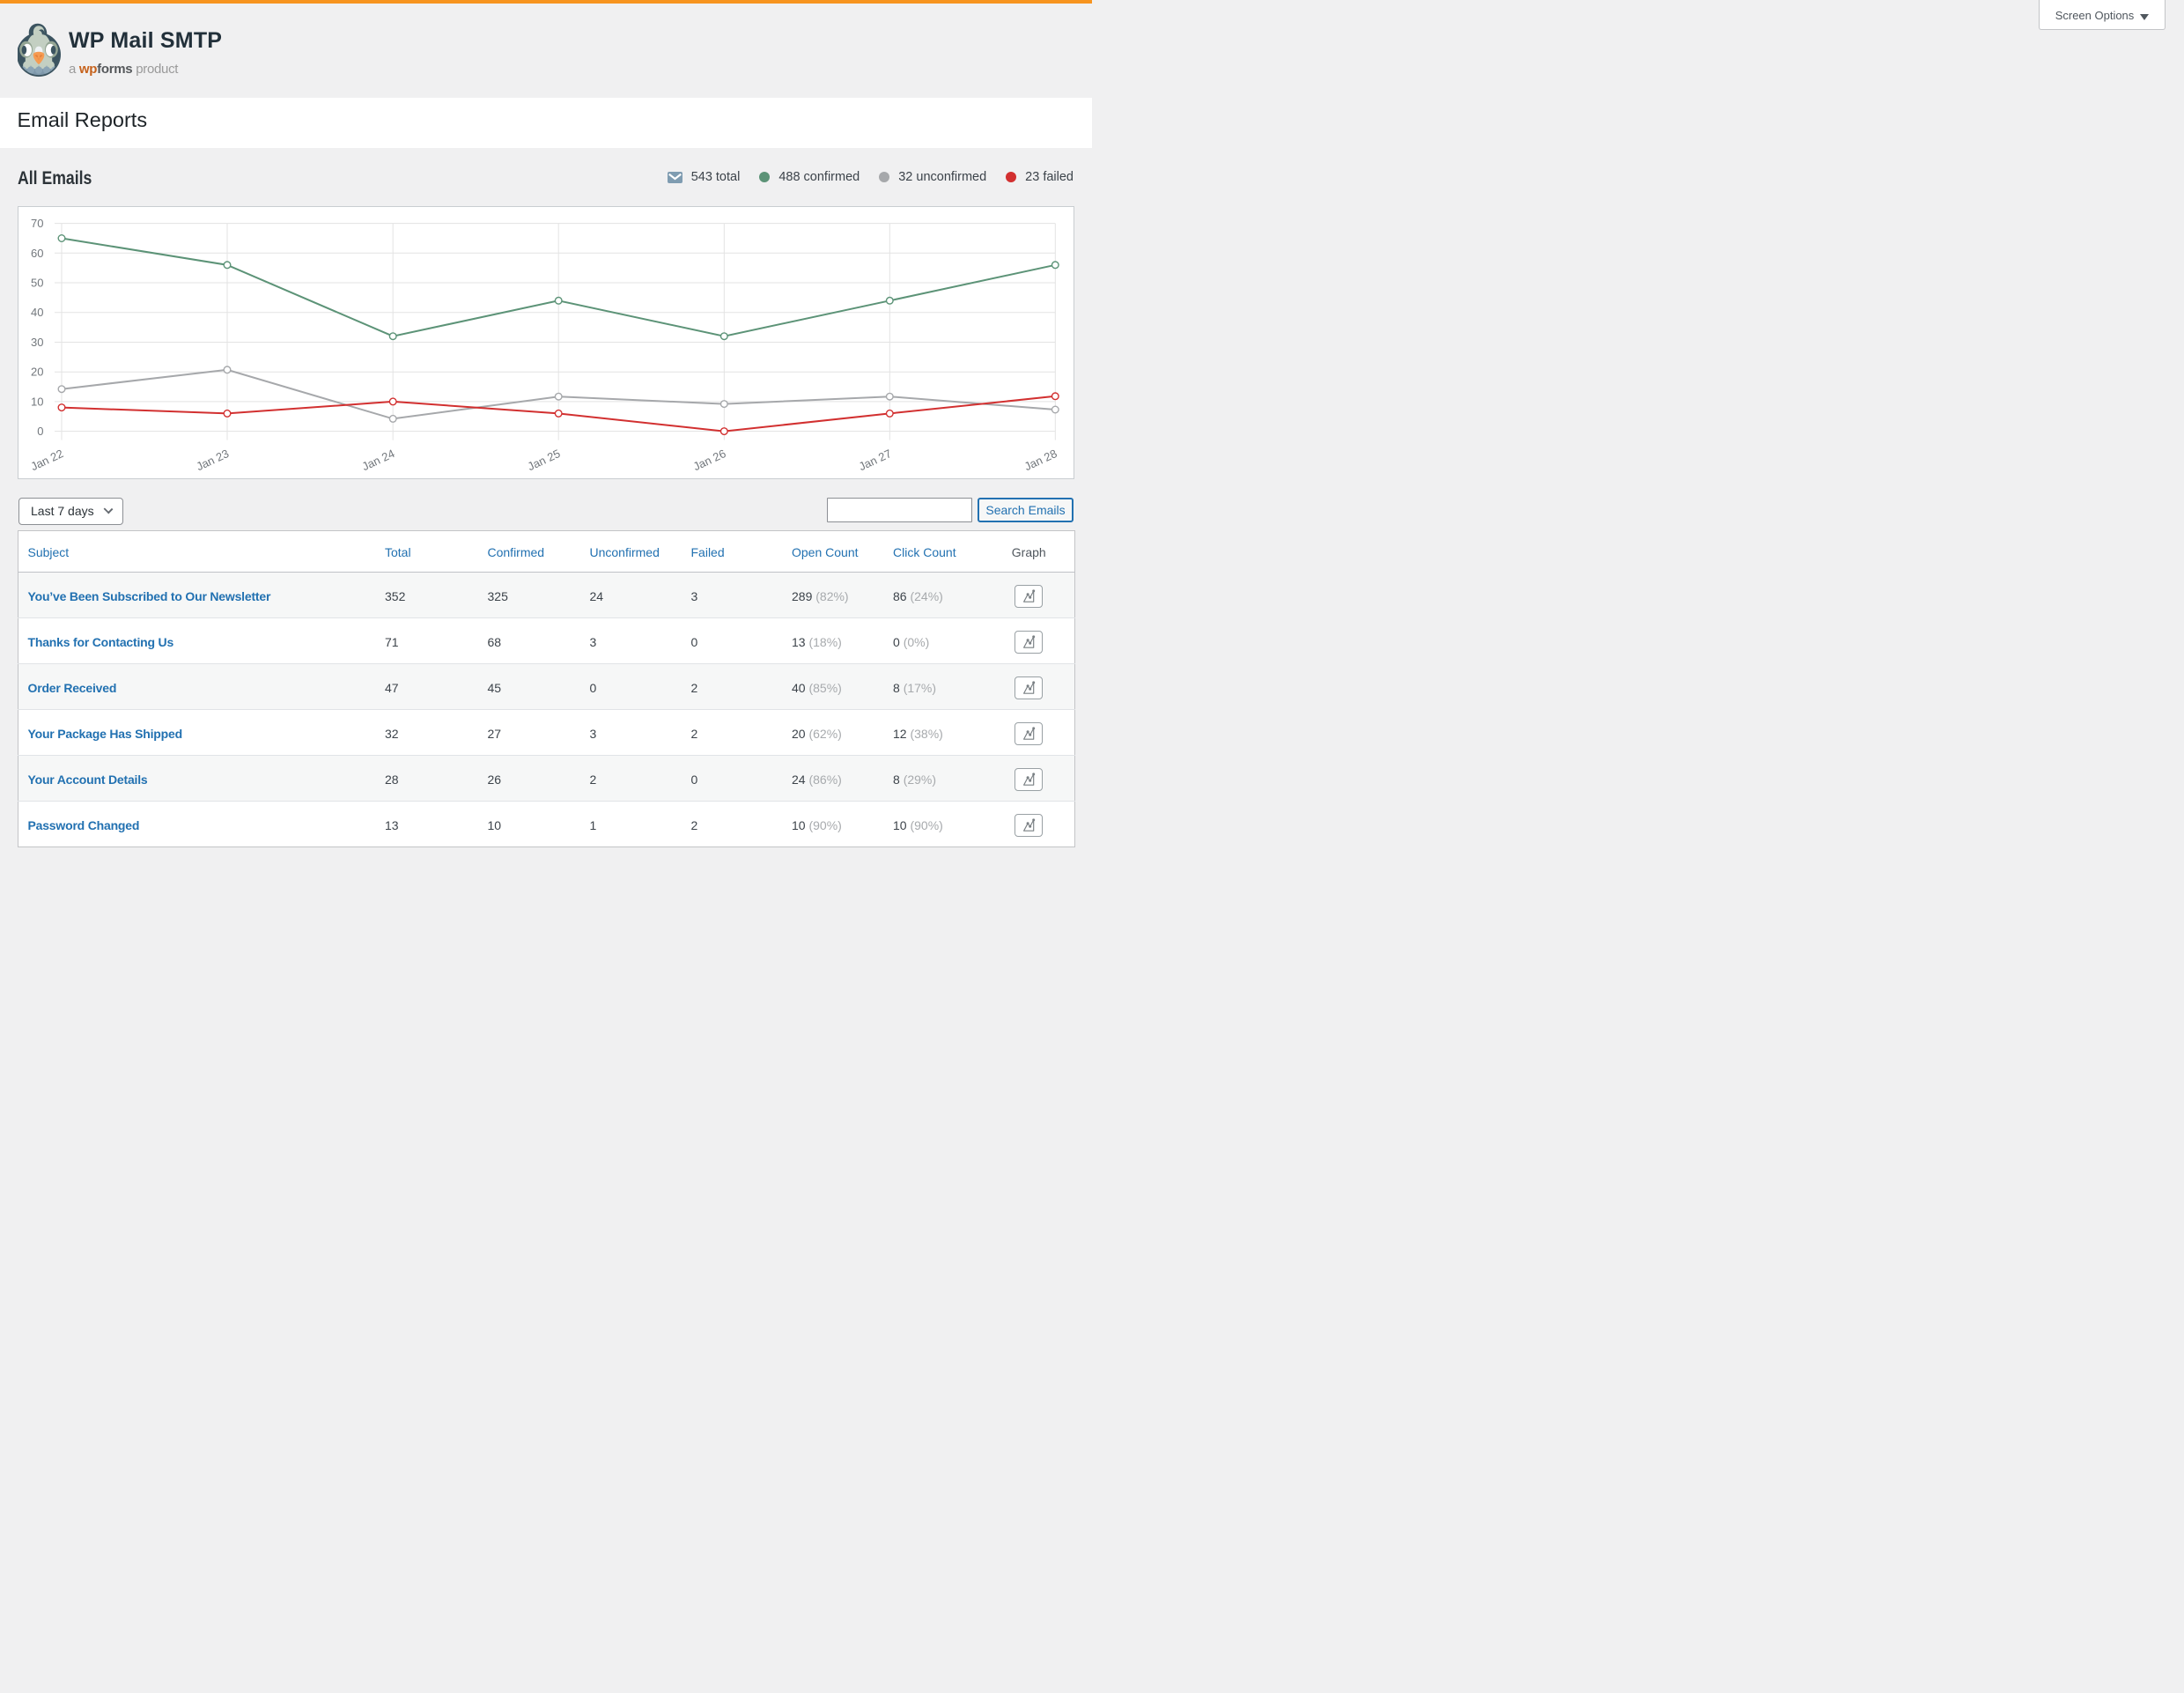 The height and width of the screenshot is (1693, 2184). Describe the element at coordinates (37, 283) in the screenshot. I see `svg-text: 50` at that location.